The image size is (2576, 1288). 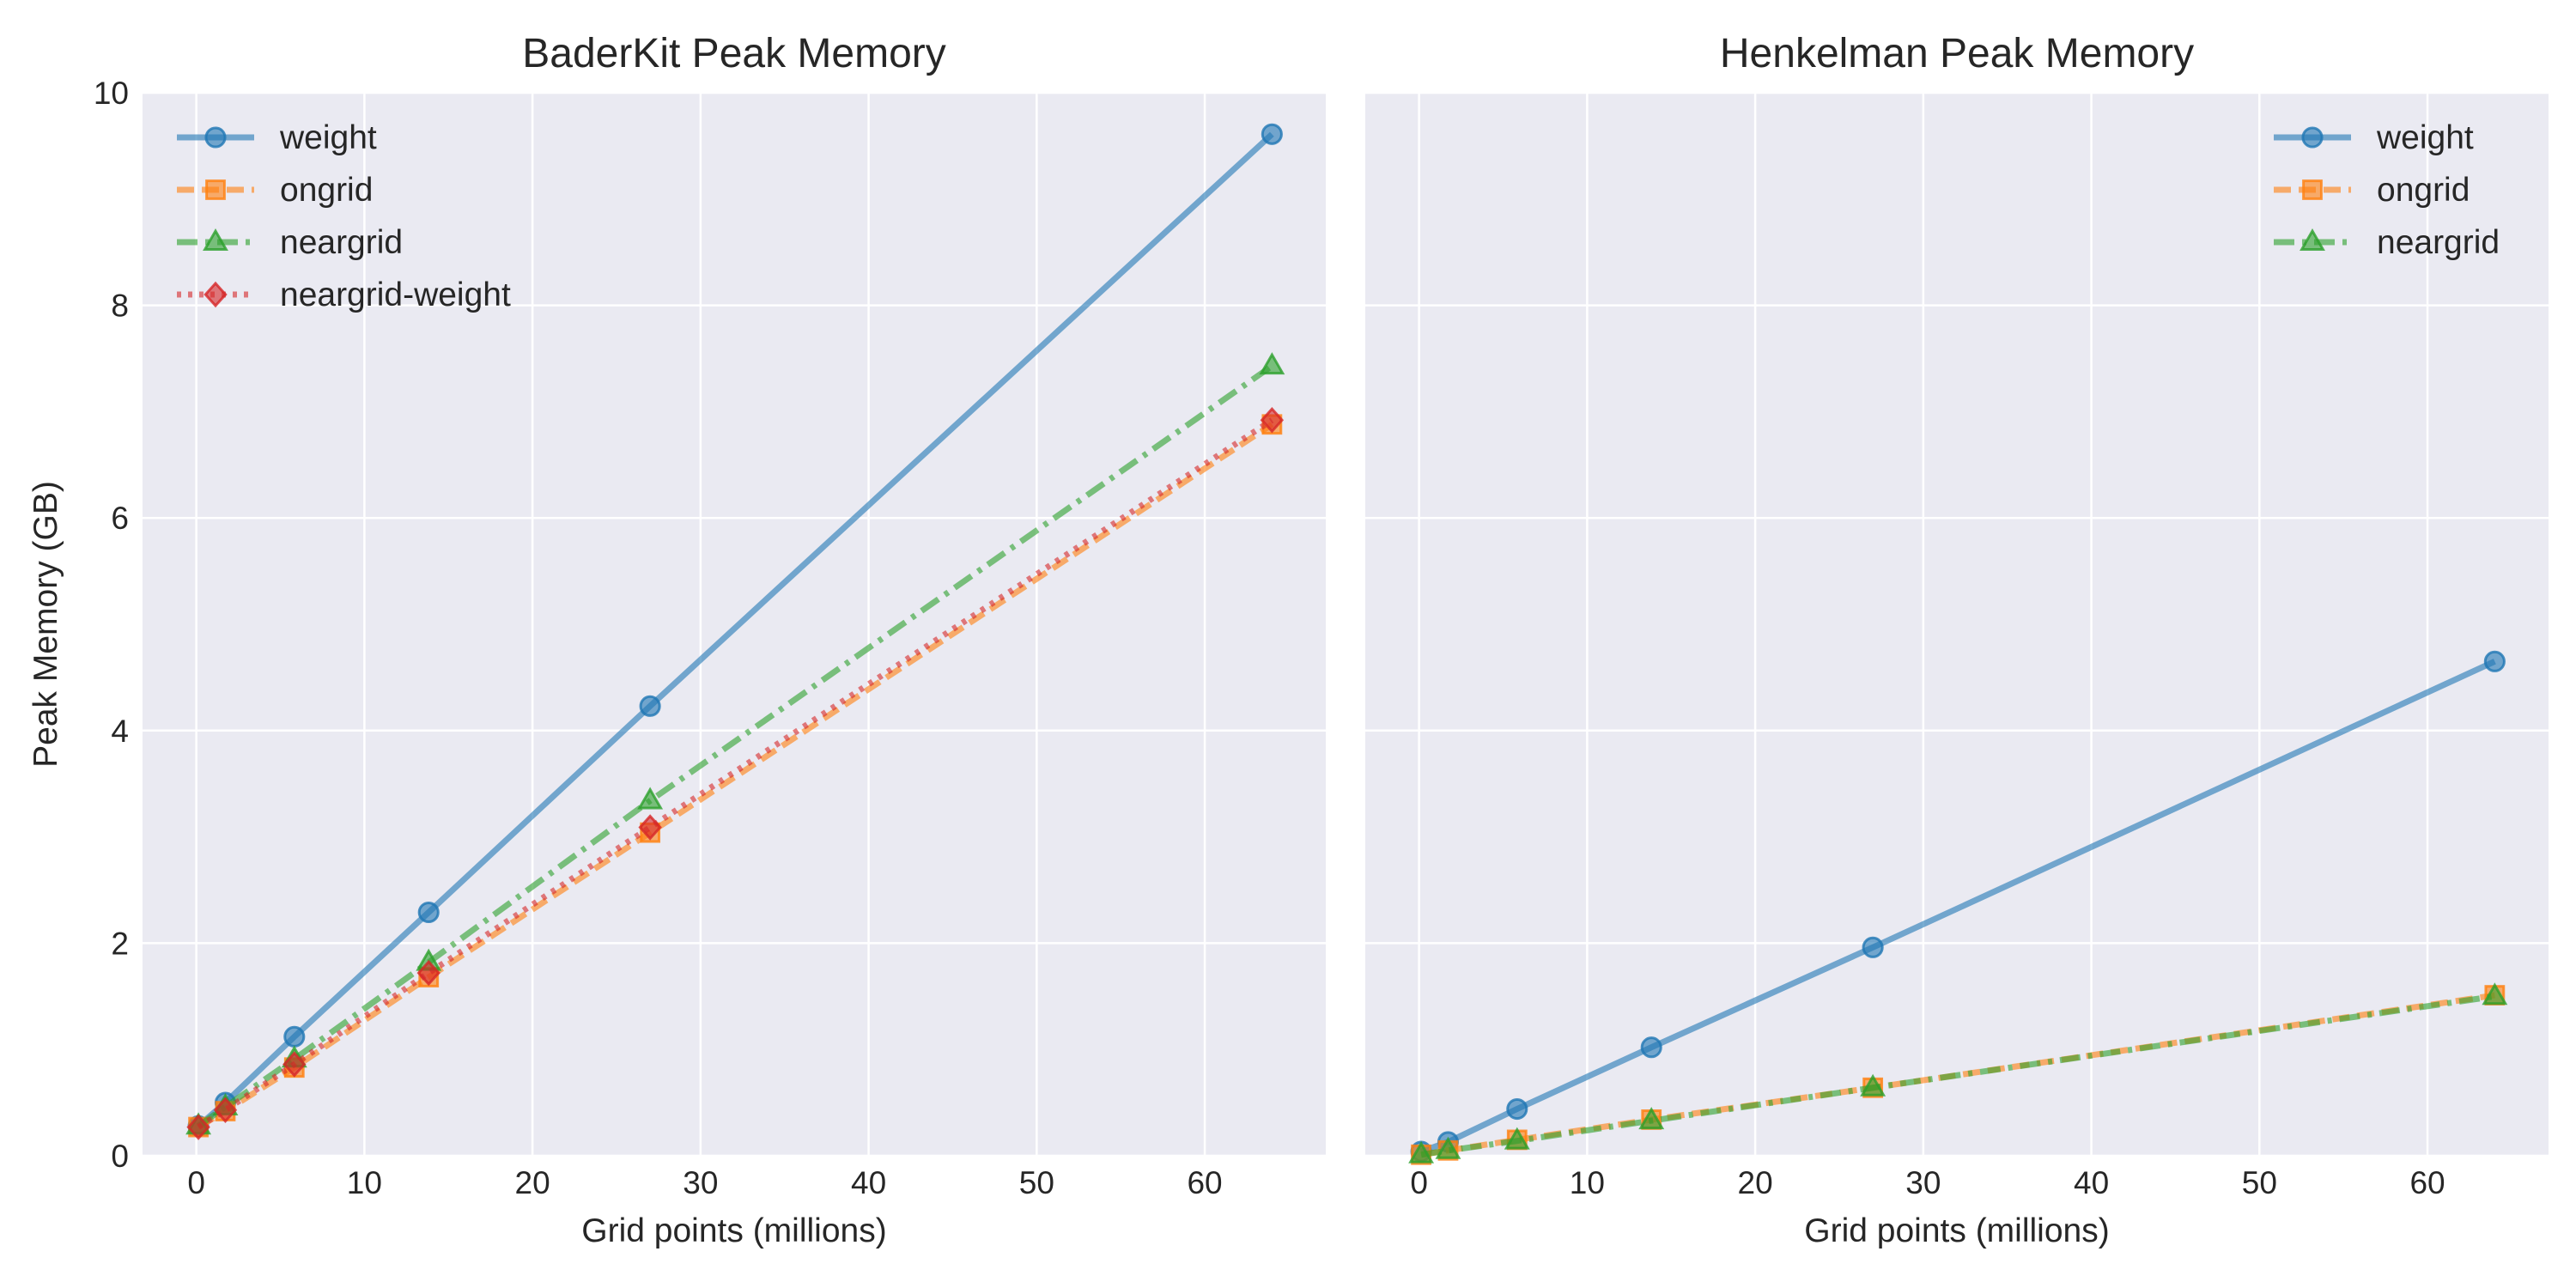 I want to click on series-neargrid, so click(x=1958, y=1072).